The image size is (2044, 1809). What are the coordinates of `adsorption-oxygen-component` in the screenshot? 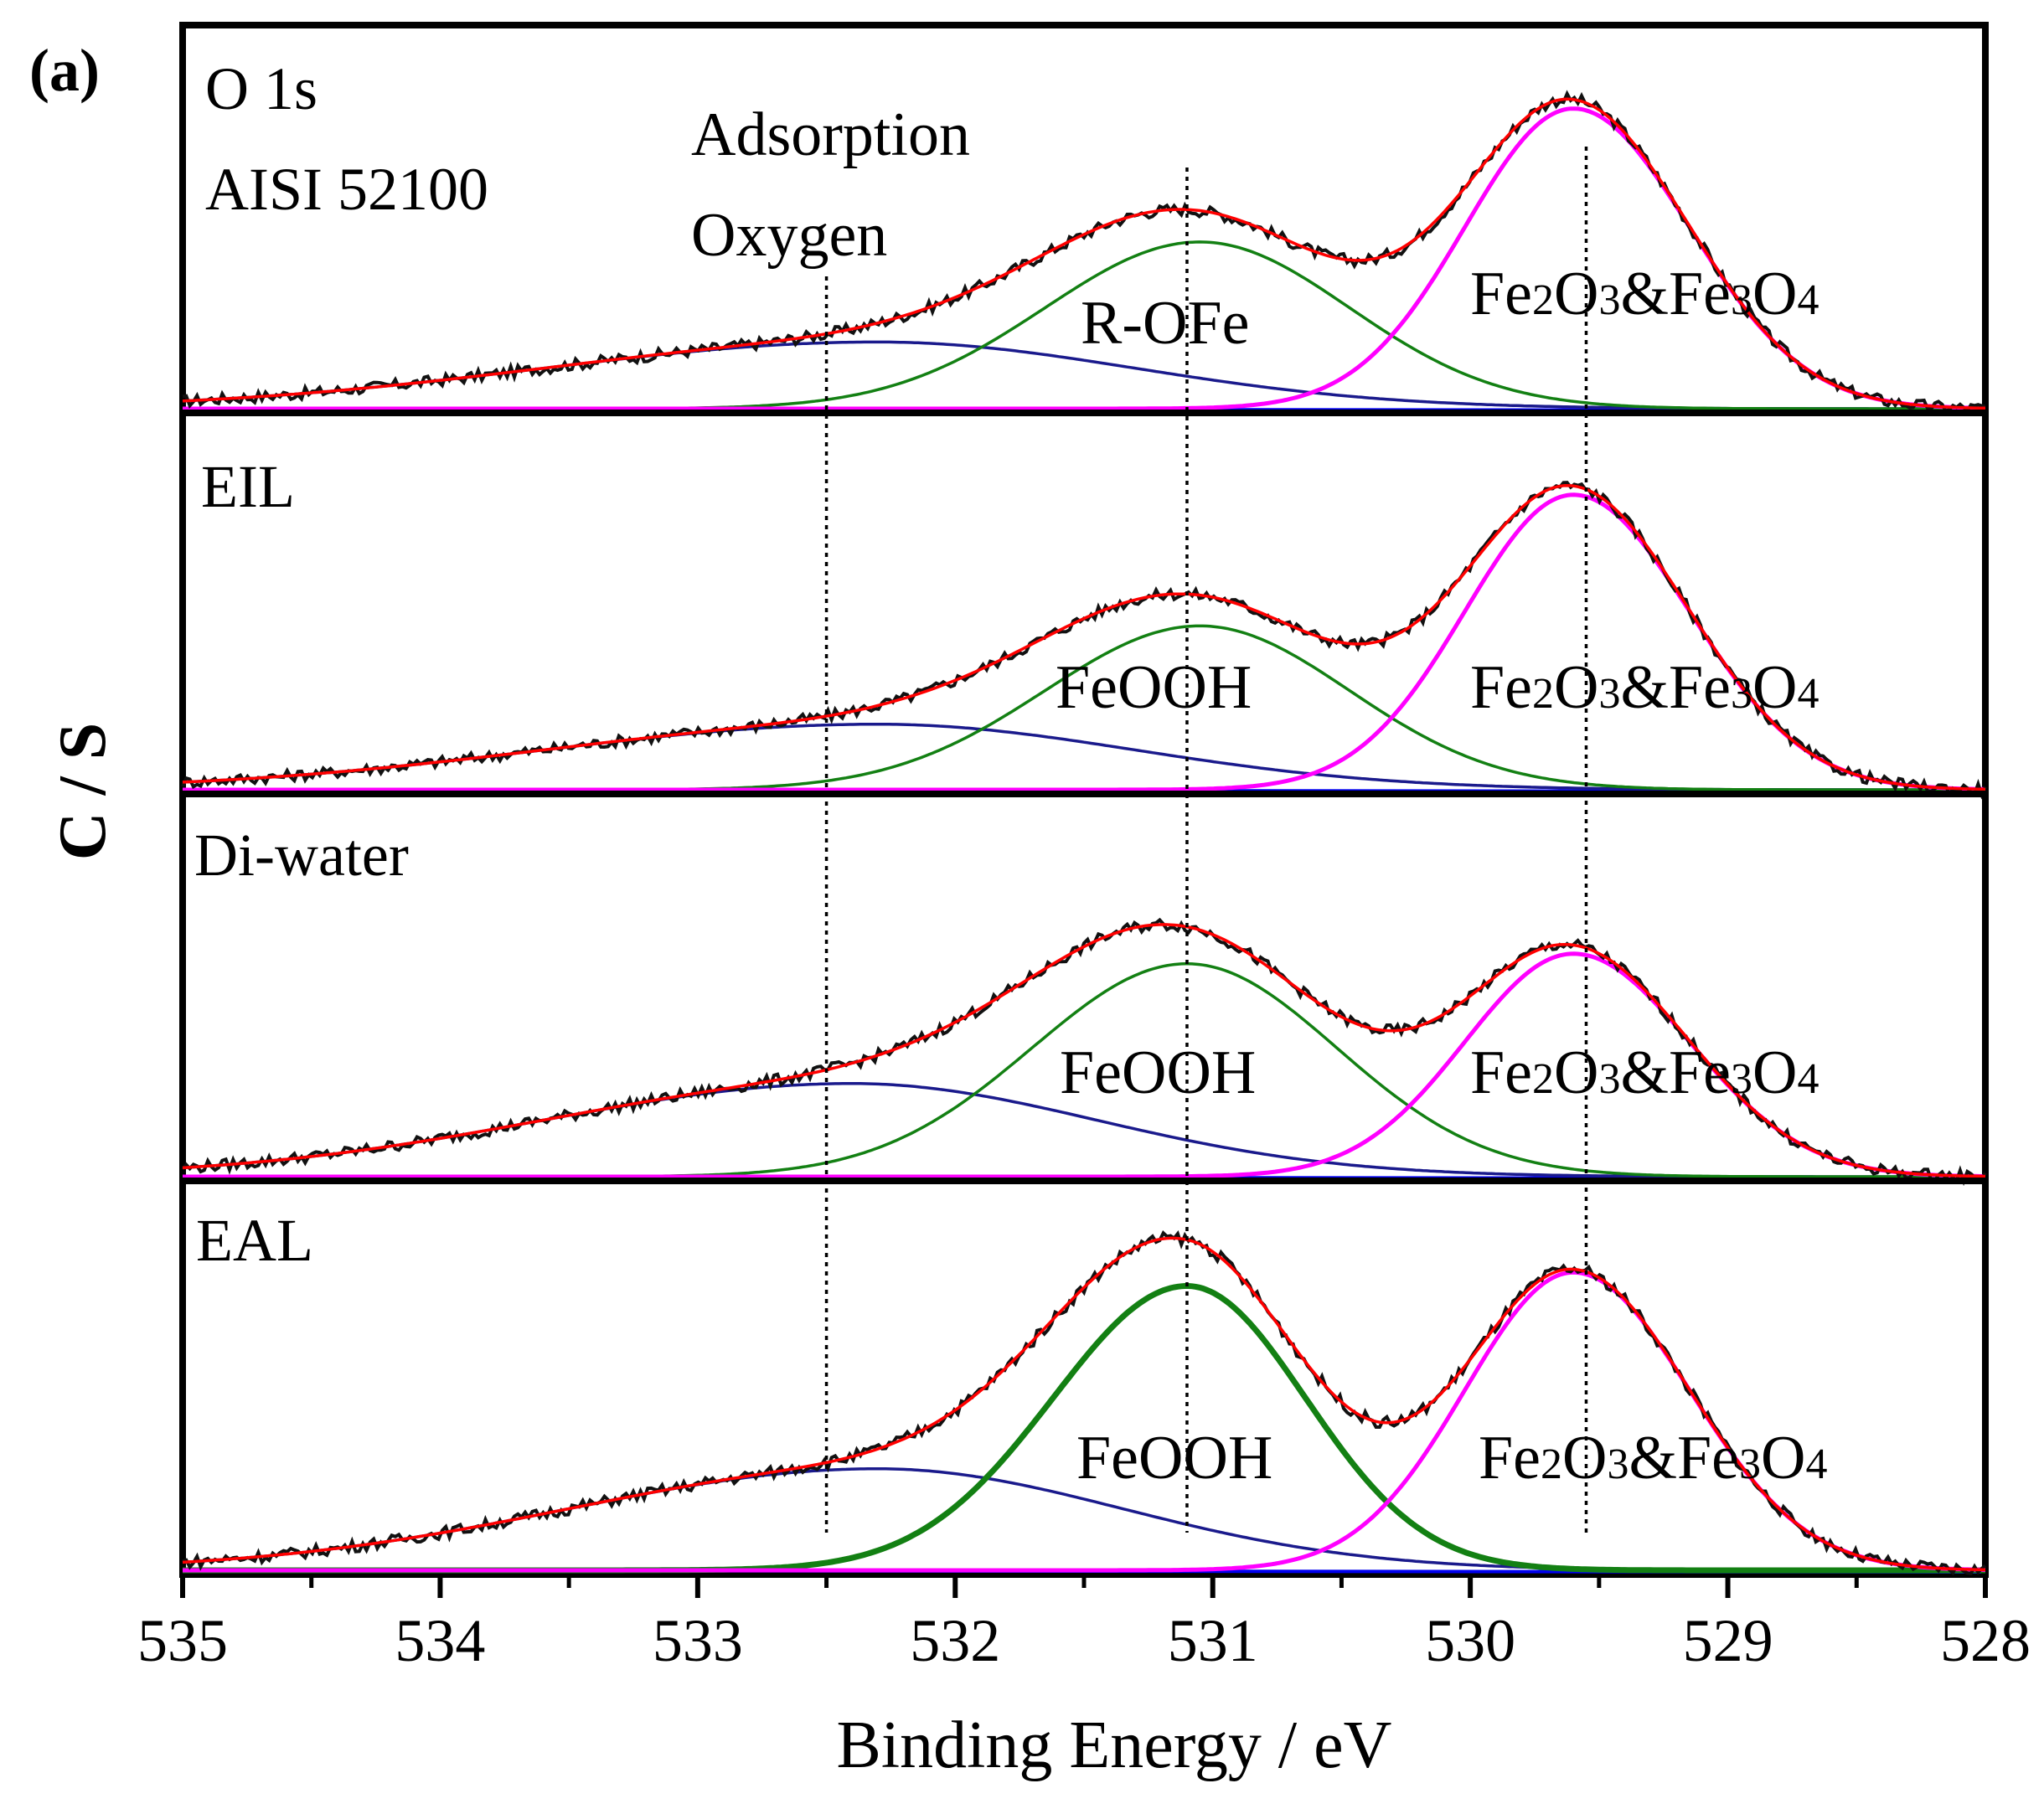 It's located at (1083, 756).